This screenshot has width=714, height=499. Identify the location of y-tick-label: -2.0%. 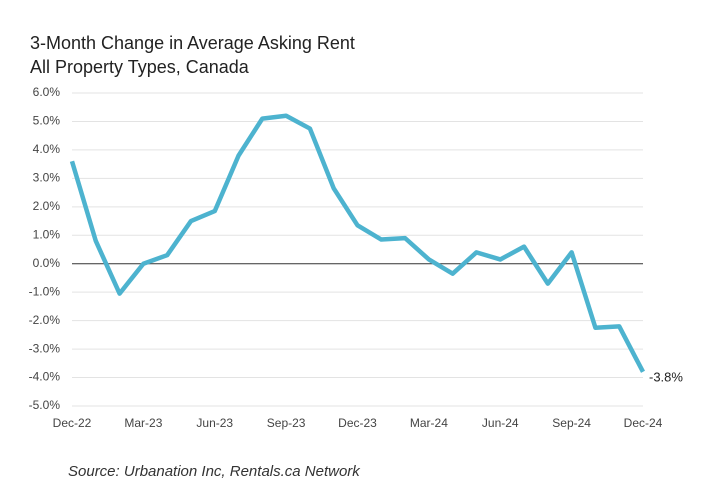
(45, 320).